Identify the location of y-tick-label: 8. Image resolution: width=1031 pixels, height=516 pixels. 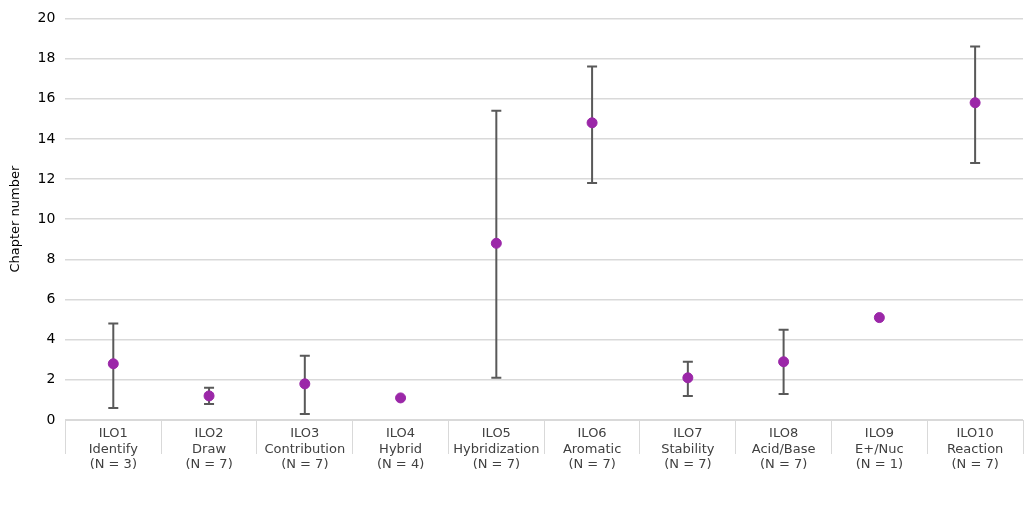
(51, 258).